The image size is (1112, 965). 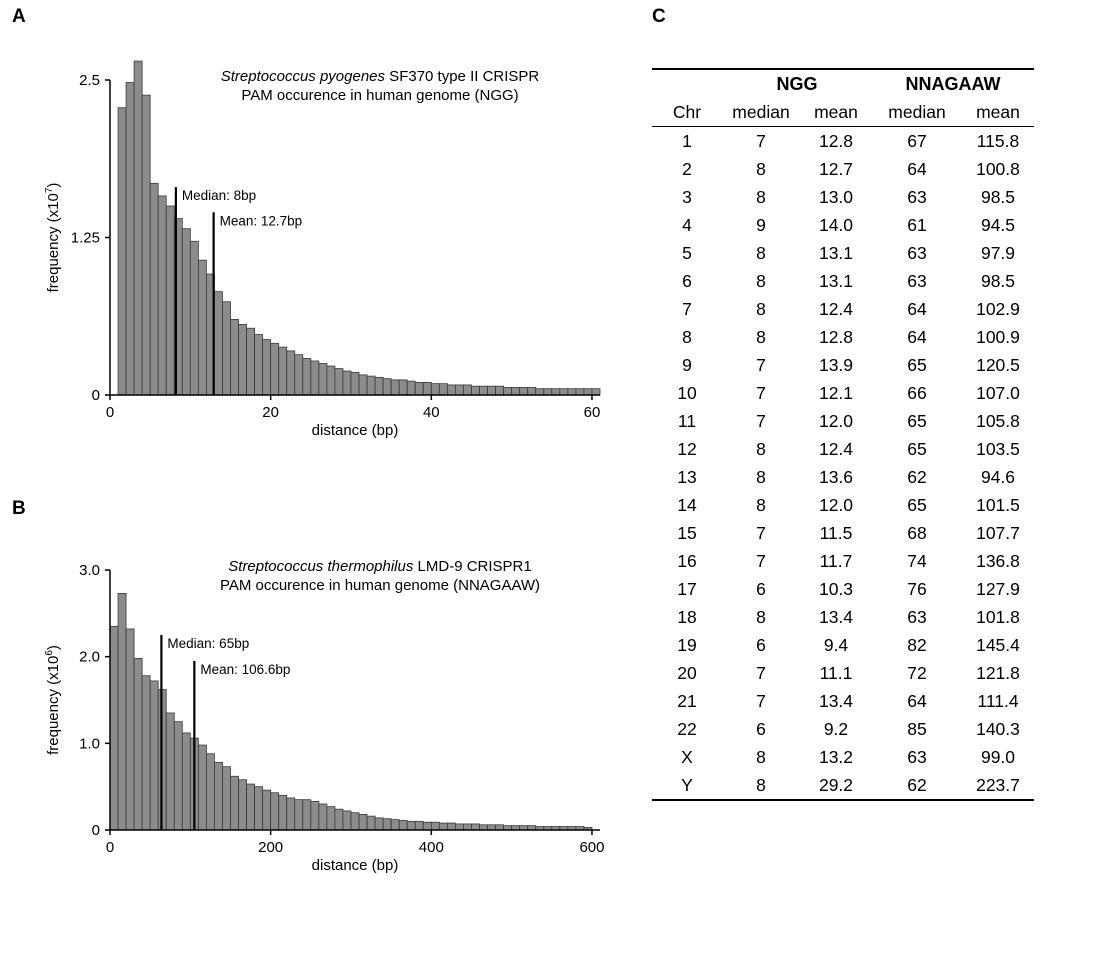 What do you see at coordinates (836, 672) in the screenshot?
I see `cell-ngg-mean: 11.1` at bounding box center [836, 672].